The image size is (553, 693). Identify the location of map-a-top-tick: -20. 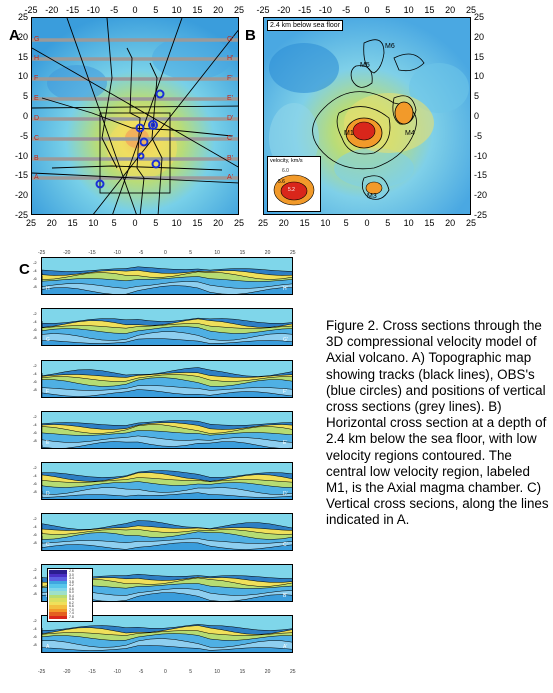
(52, 10).